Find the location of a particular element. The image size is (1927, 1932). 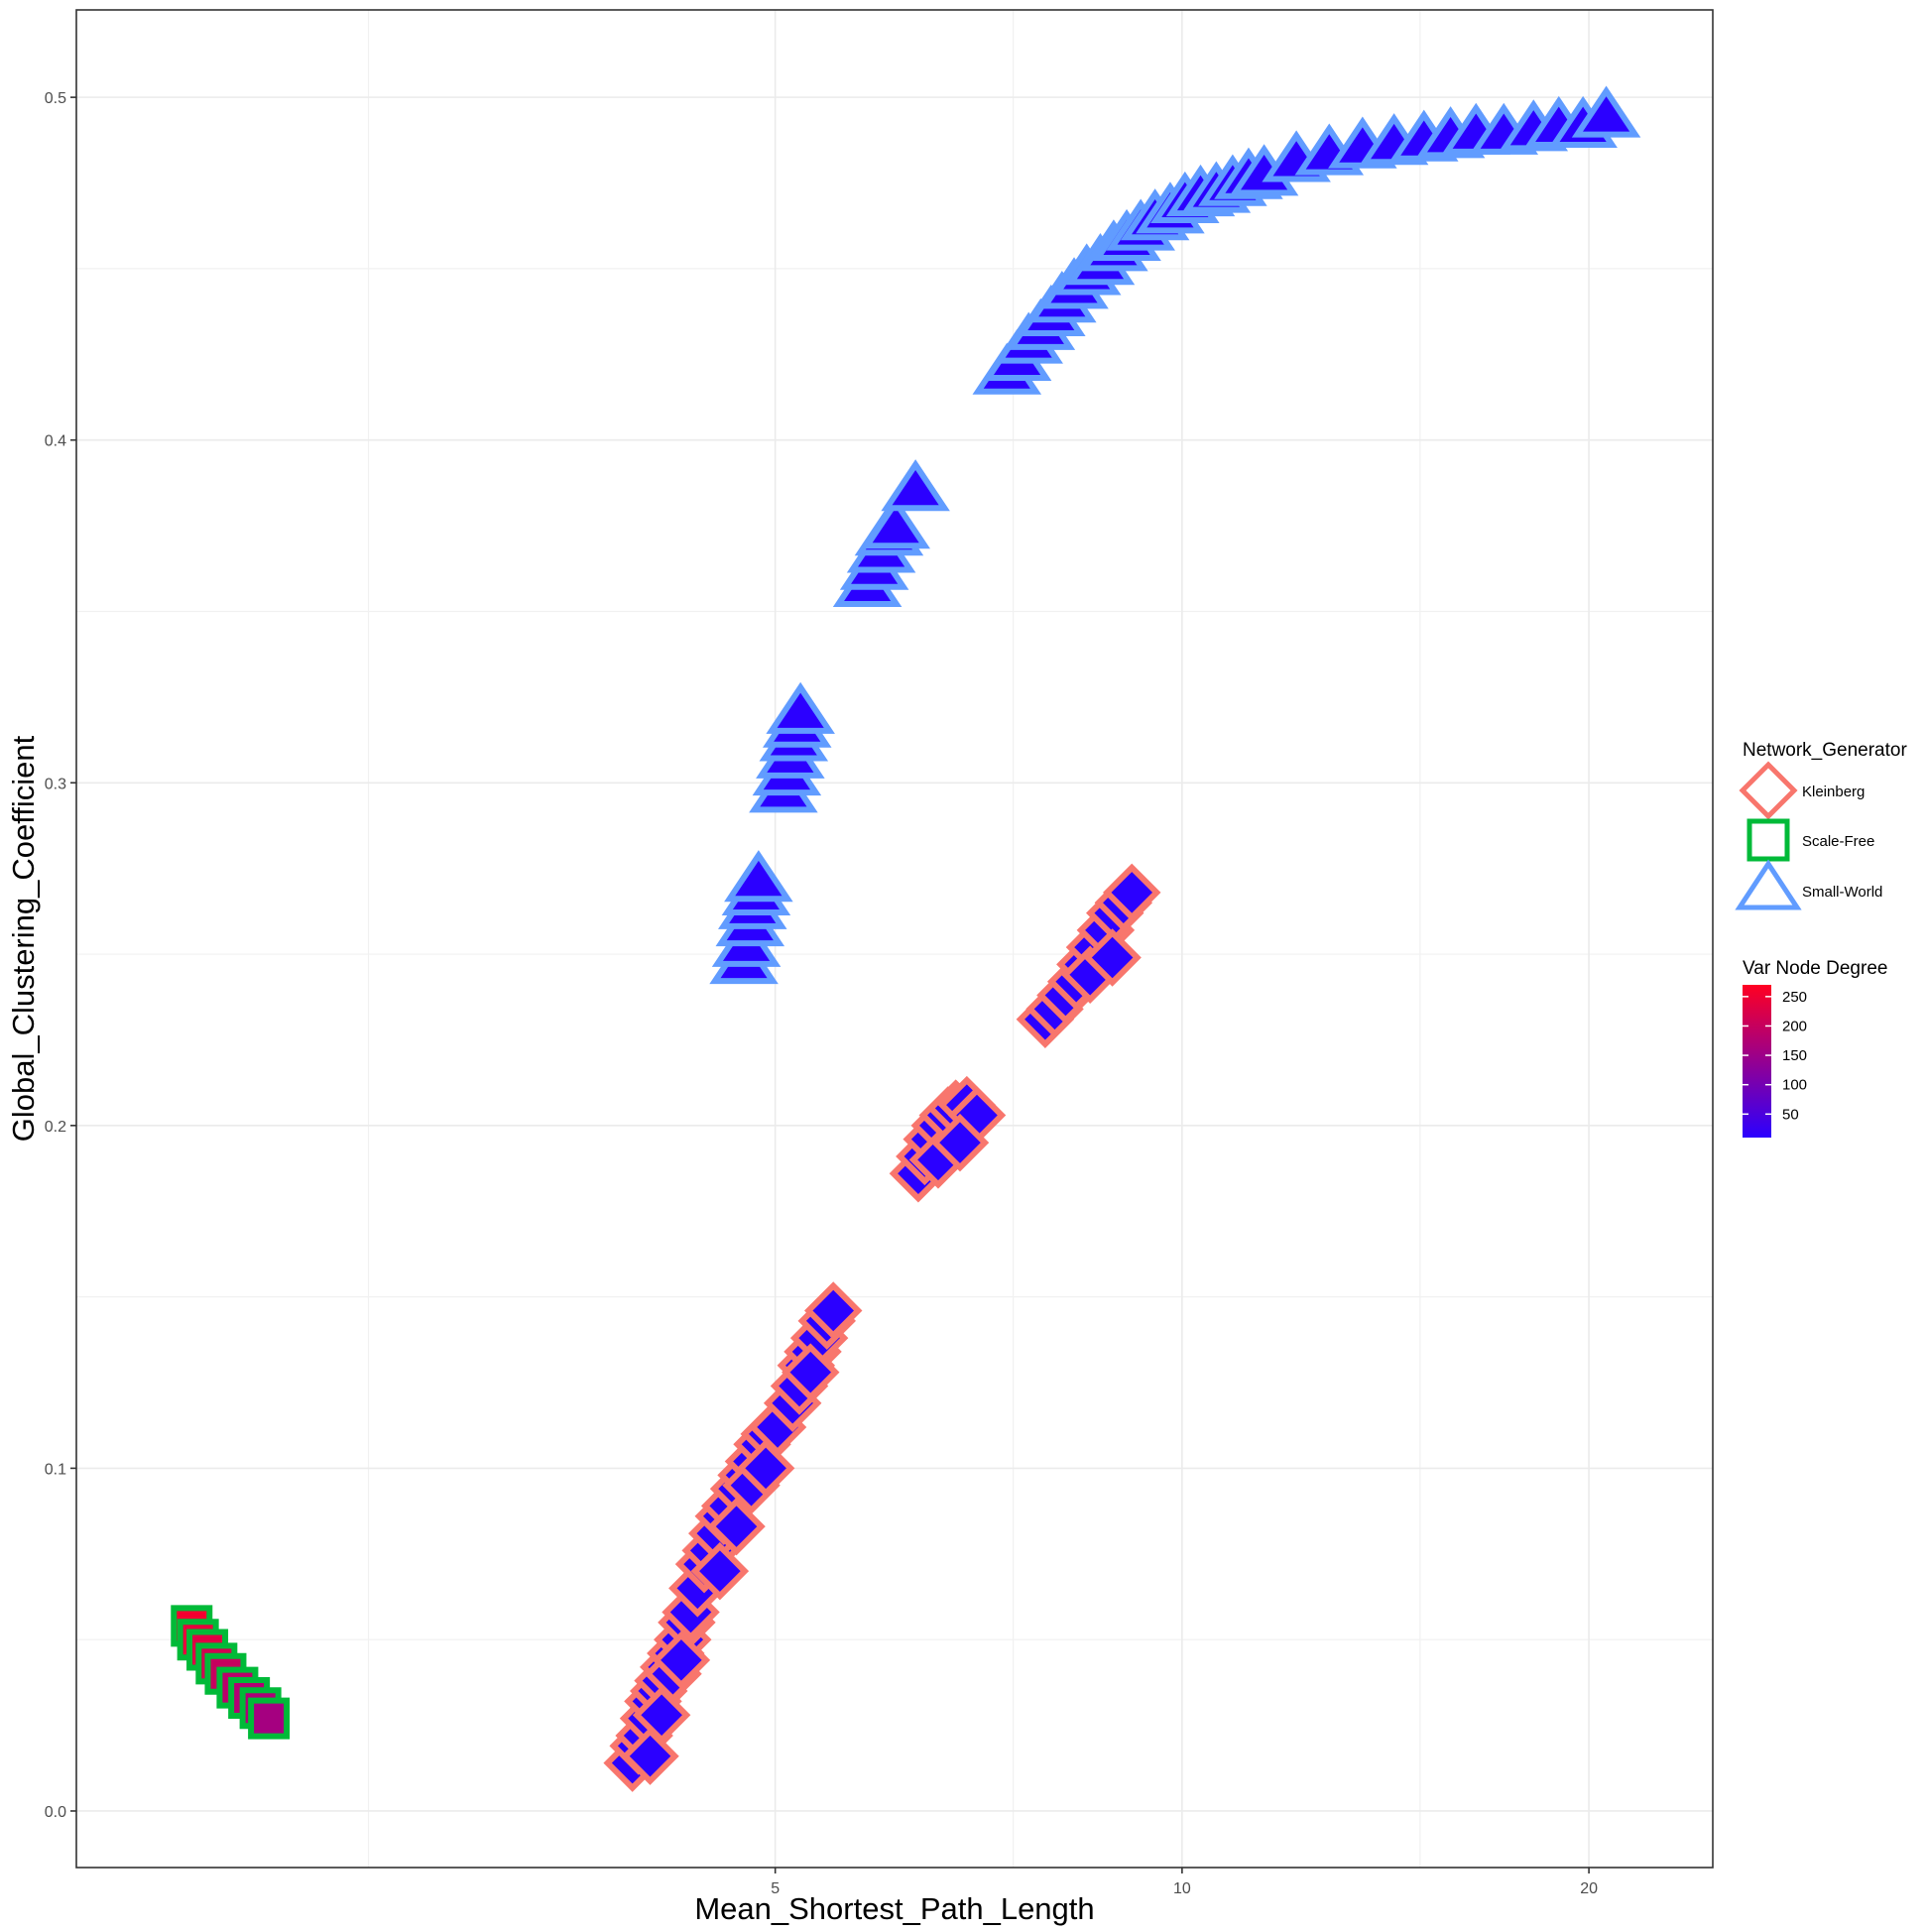

y-tick-label: 0.1 is located at coordinates (55, 1469).